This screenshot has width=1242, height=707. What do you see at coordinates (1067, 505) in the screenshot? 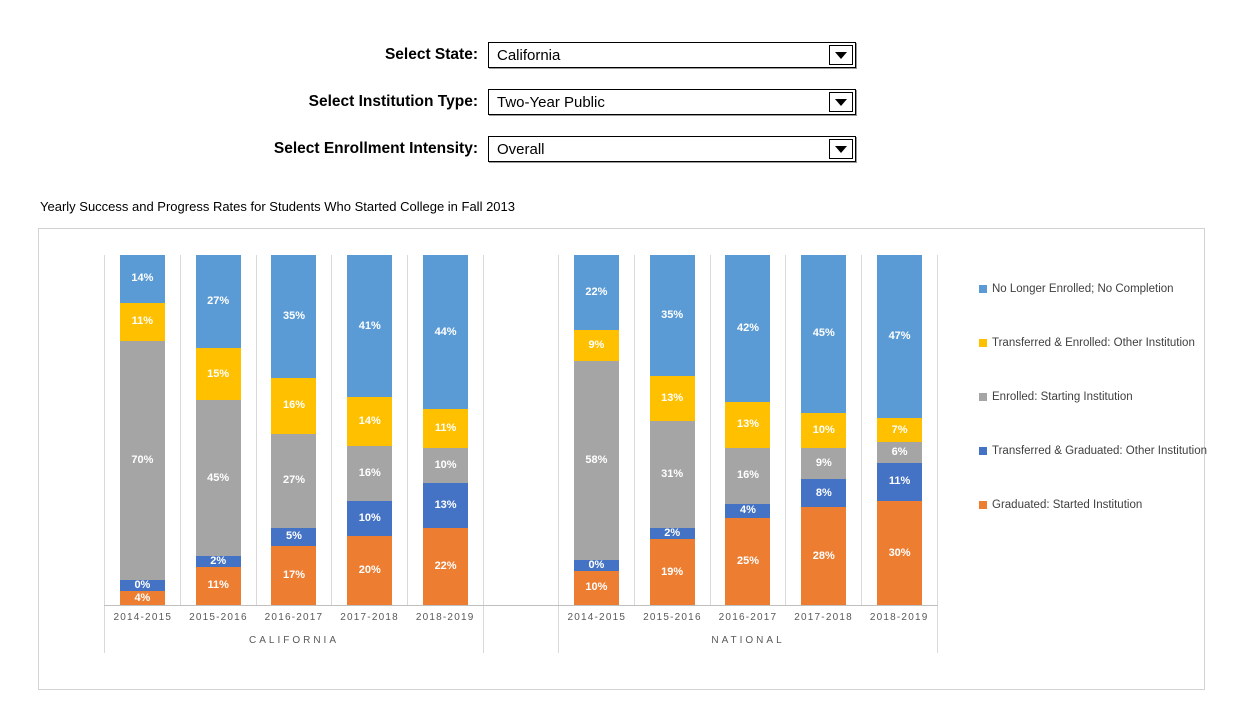
I see `legend-label: Graduated: Started Institution` at bounding box center [1067, 505].